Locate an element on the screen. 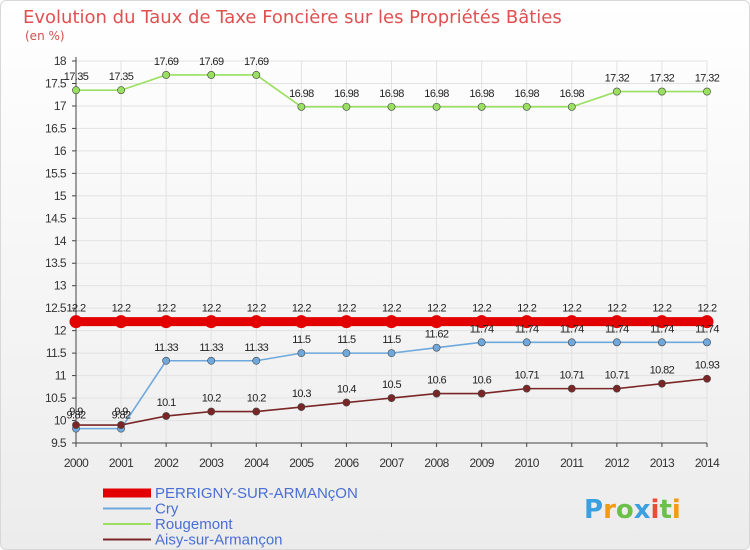  data-label: 9.9 is located at coordinates (76, 412).